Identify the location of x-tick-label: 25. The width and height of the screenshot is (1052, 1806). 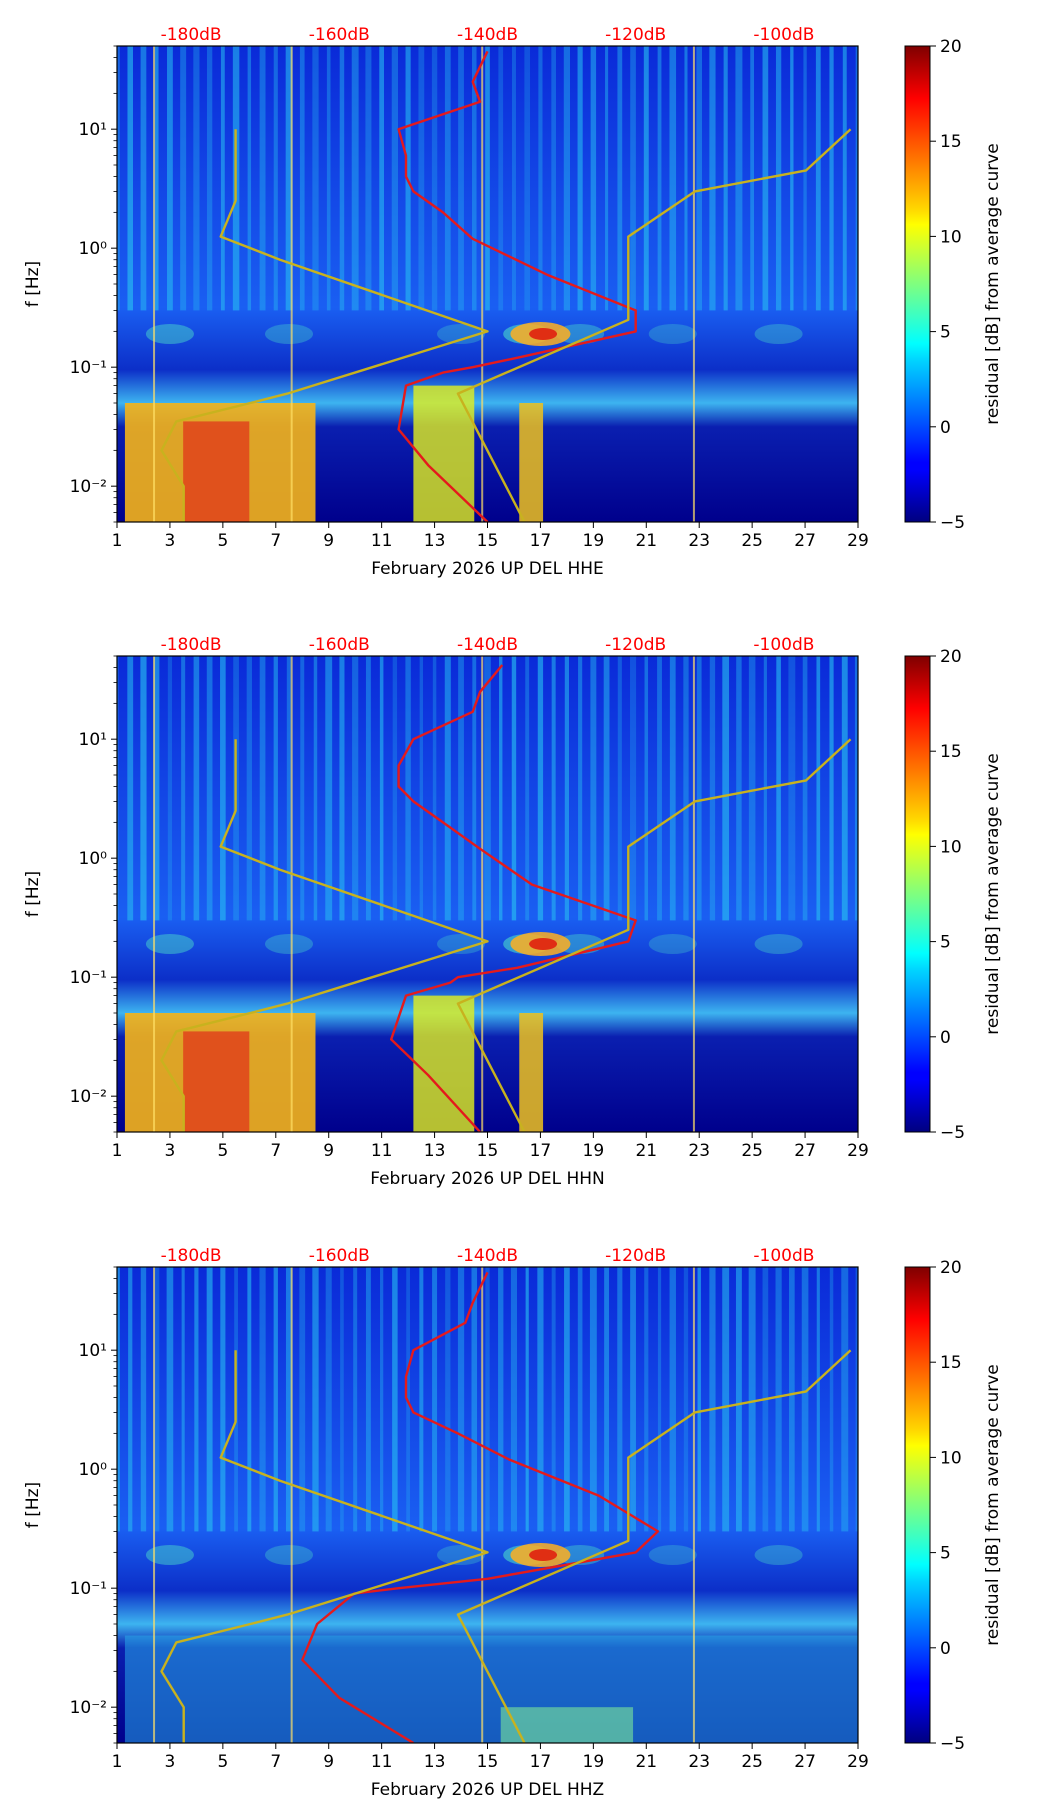
(752, 541).